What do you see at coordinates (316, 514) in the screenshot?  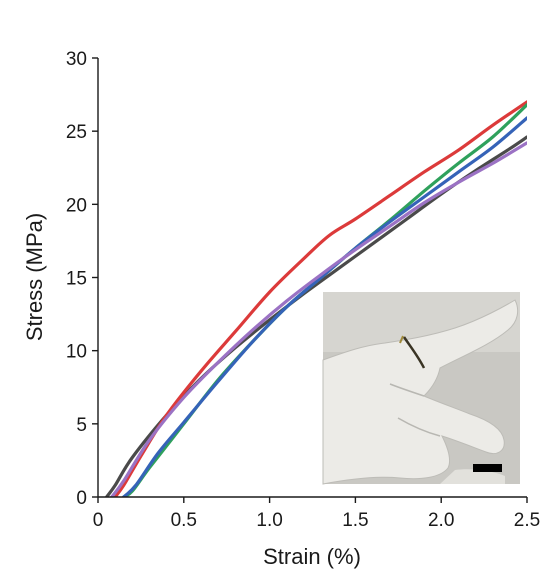 I see `x-axis-ticks: 0 0.5 1.0 1.5 2.0 2.5` at bounding box center [316, 514].